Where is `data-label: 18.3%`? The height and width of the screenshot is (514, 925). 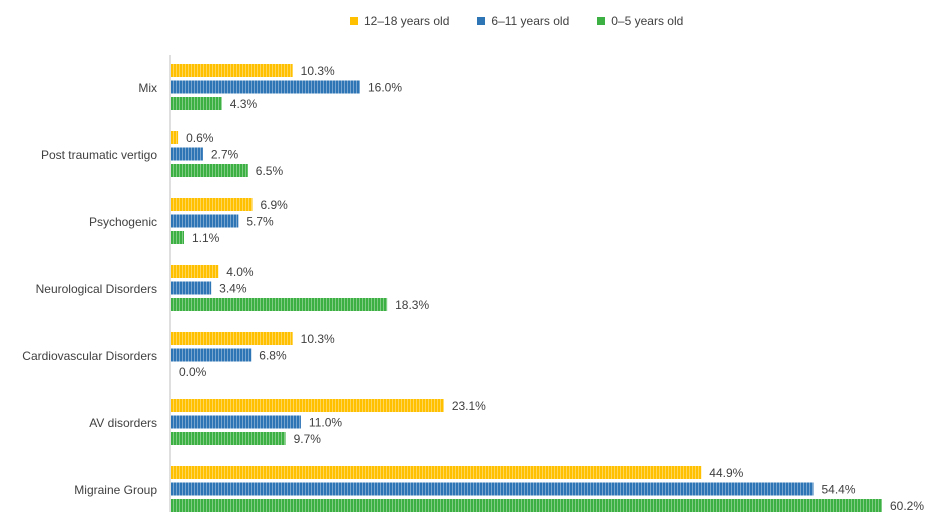 data-label: 18.3% is located at coordinates (412, 305).